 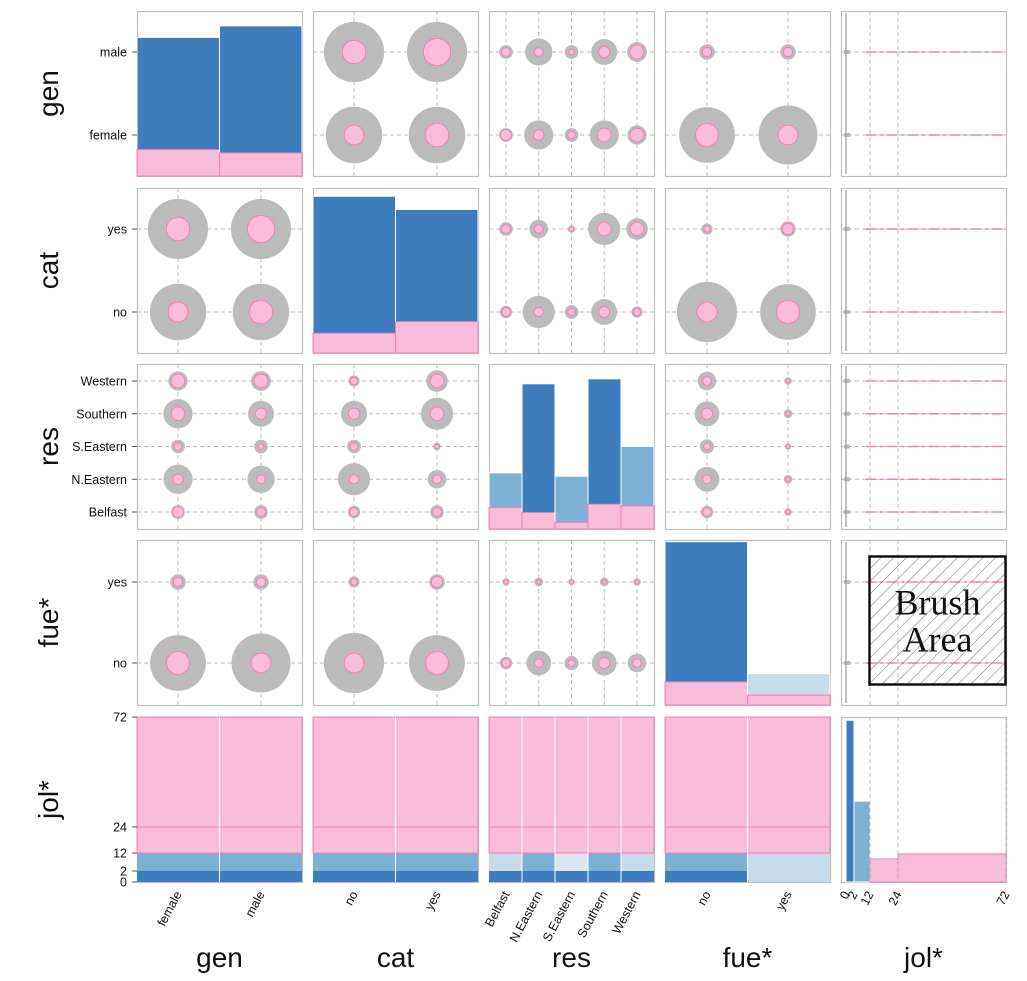 I want to click on brush-area, so click(x=937, y=620).